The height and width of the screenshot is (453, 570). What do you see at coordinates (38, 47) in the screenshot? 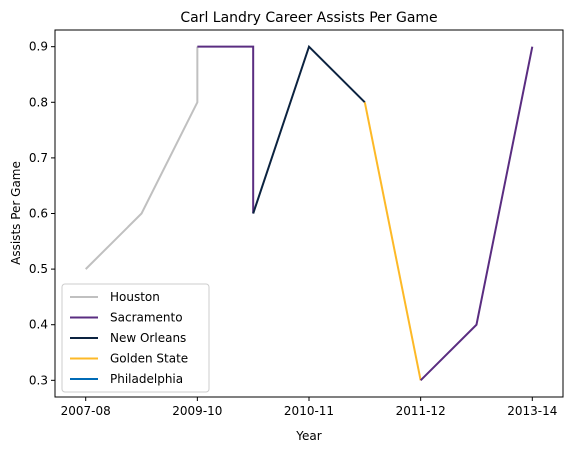
I see `y-tick-label: 0.9` at bounding box center [38, 47].